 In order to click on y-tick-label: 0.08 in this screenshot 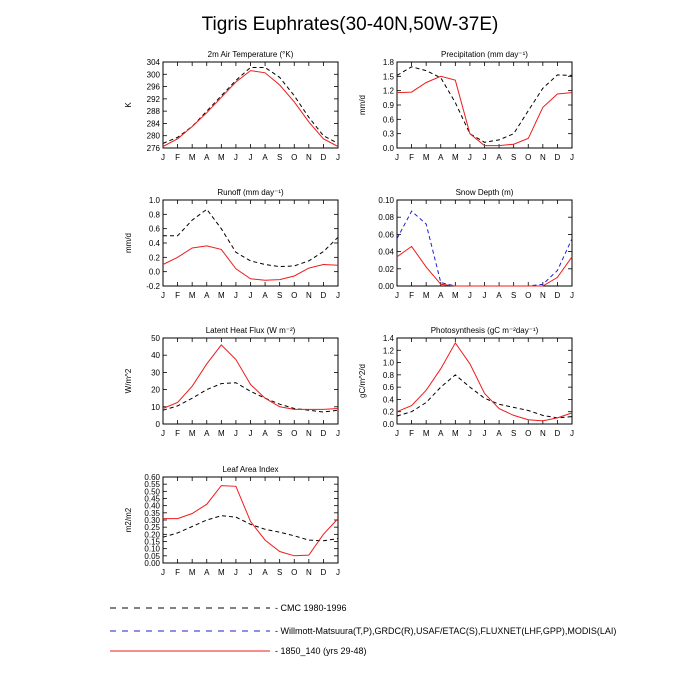, I will do `click(386, 217)`.